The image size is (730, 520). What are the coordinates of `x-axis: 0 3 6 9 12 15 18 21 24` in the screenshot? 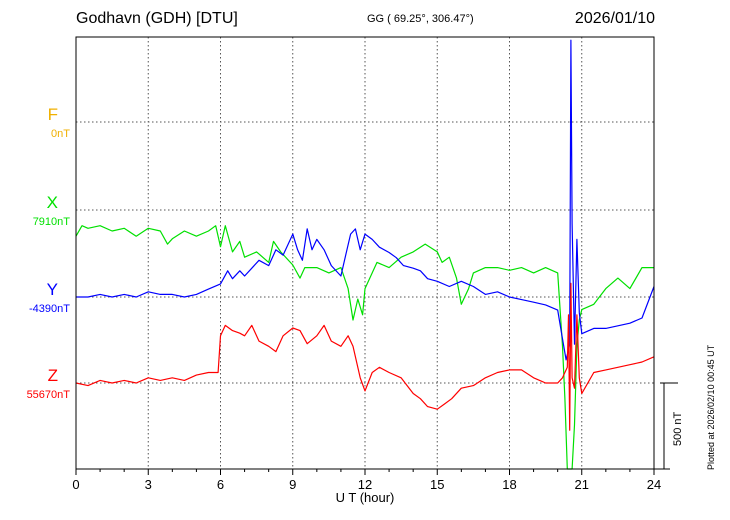 It's located at (366, 480).